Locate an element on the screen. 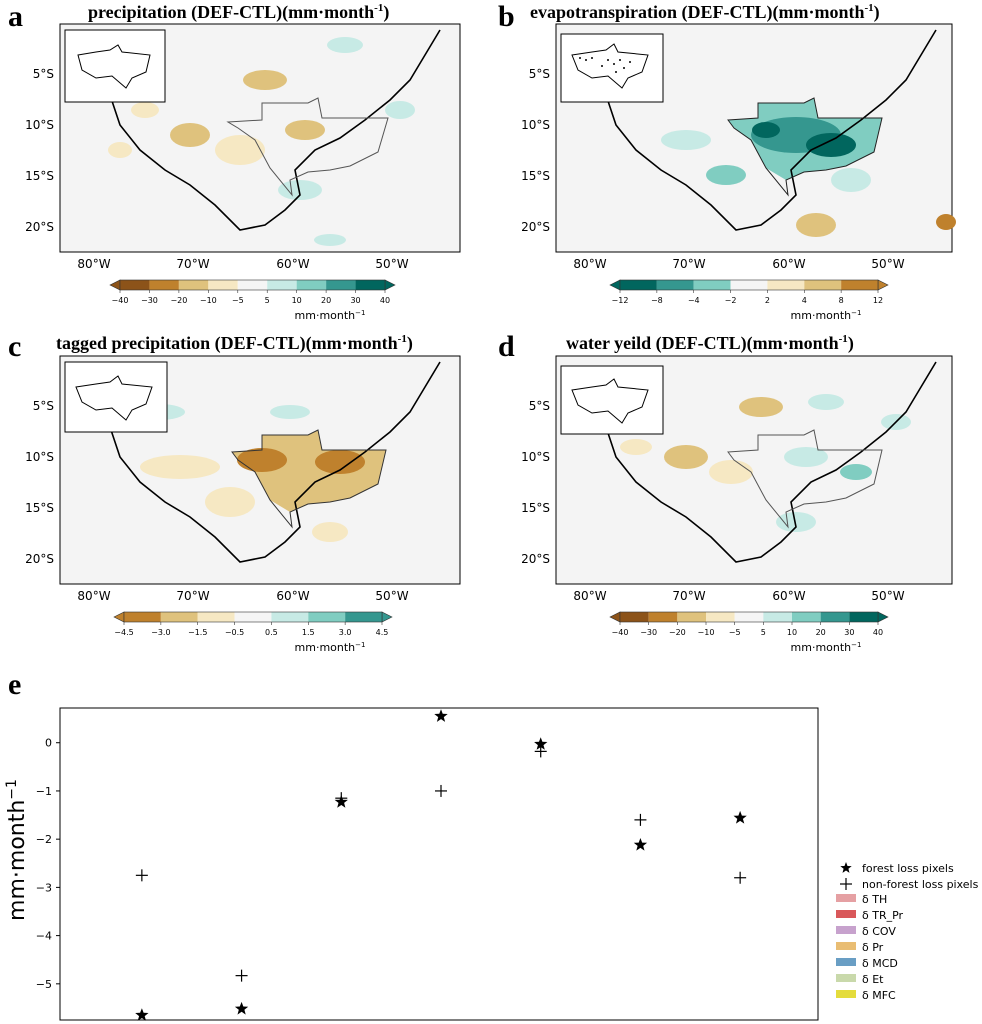 This screenshot has height=1024, width=982. colorbar-tick-label: 5 is located at coordinates (267, 300).